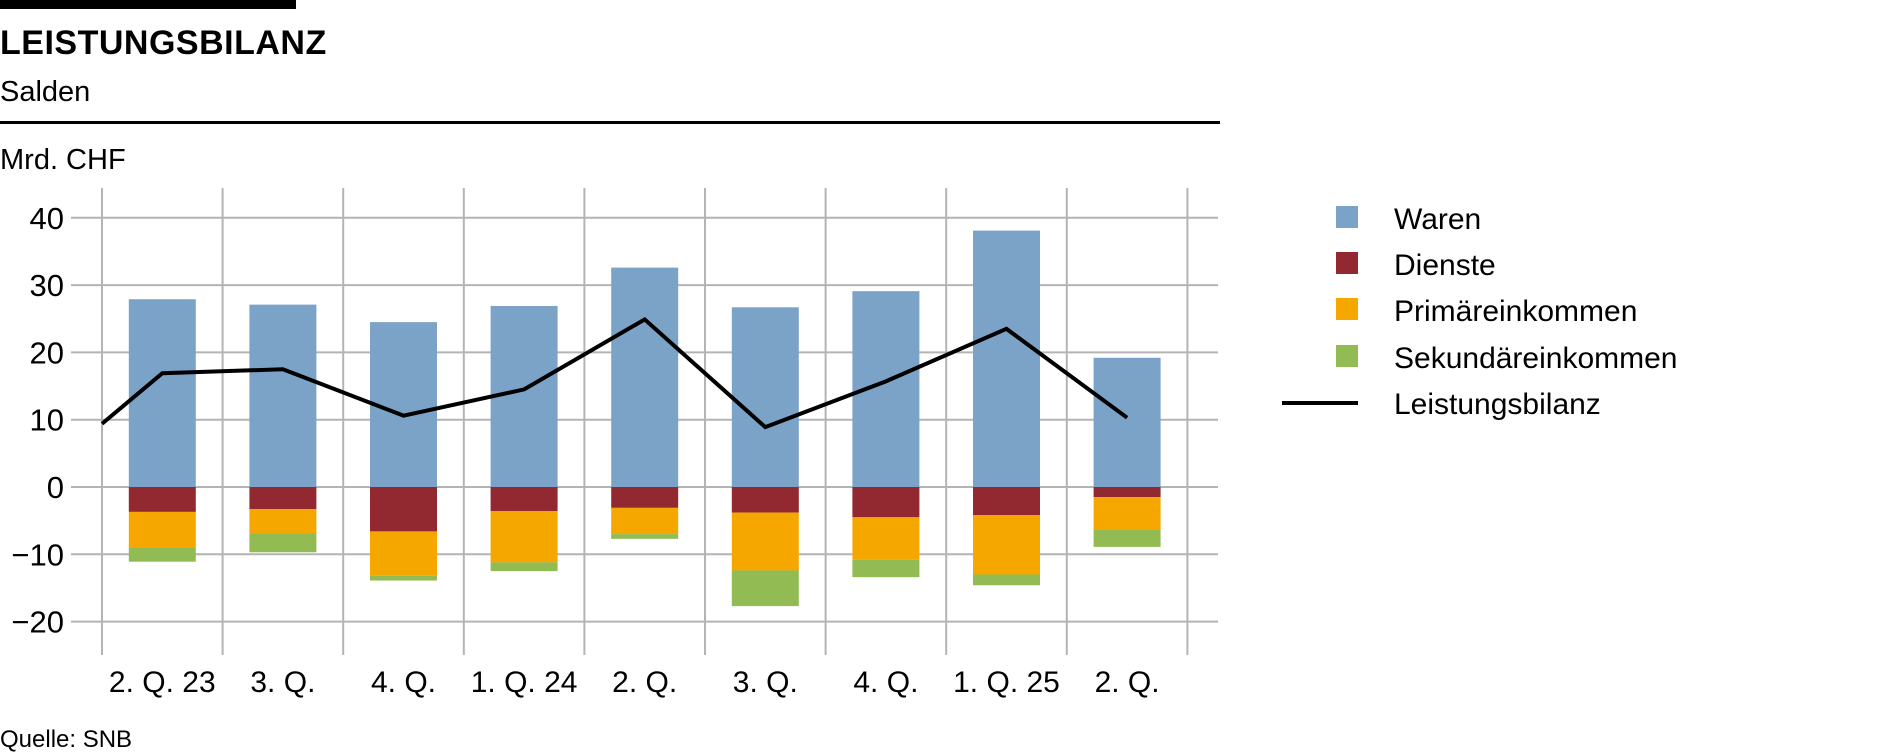 Image resolution: width=1890 pixels, height=755 pixels. What do you see at coordinates (37, 554) in the screenshot?
I see `y-tick-label: −10` at bounding box center [37, 554].